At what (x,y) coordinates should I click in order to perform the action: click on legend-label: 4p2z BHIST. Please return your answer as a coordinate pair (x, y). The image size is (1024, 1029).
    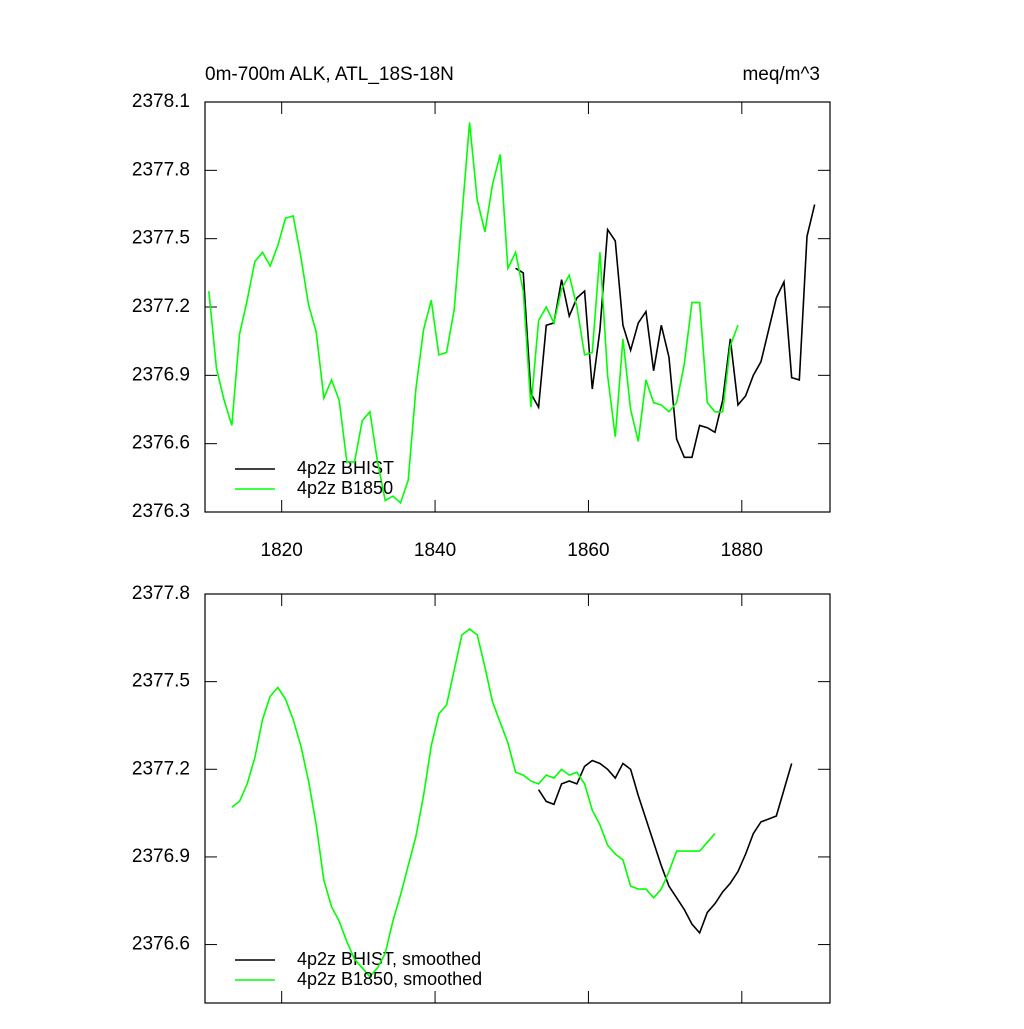
    Looking at the image, I should click on (345, 468).